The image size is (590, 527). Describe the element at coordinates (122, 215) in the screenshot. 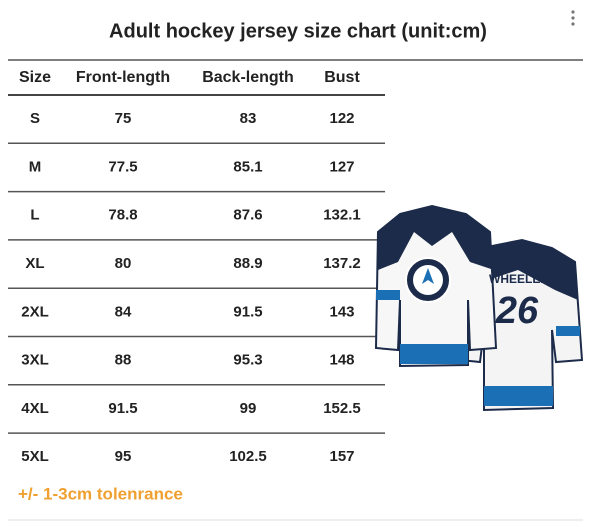

I see `measure-cell: 78.8` at that location.